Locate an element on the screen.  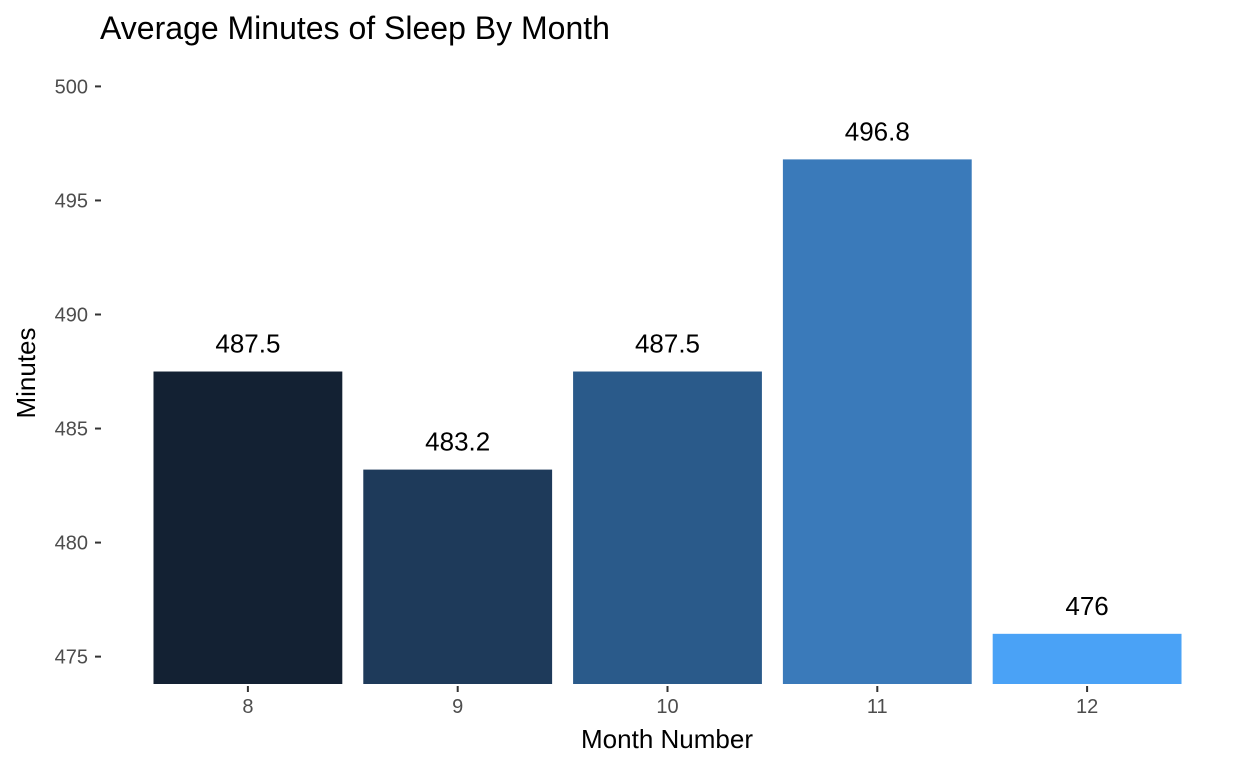
x-axis-title: Month Number is located at coordinates (667, 739).